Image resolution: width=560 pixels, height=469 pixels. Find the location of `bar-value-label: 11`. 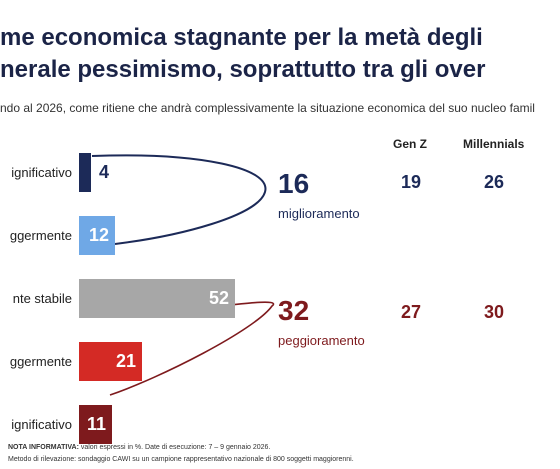

bar-value-label: 11 is located at coordinates (96, 424).